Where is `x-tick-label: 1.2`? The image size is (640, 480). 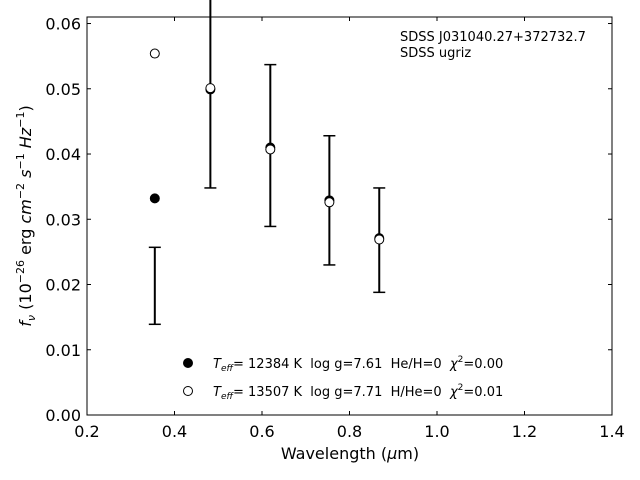
x-tick-label: 1.2 is located at coordinates (524, 431).